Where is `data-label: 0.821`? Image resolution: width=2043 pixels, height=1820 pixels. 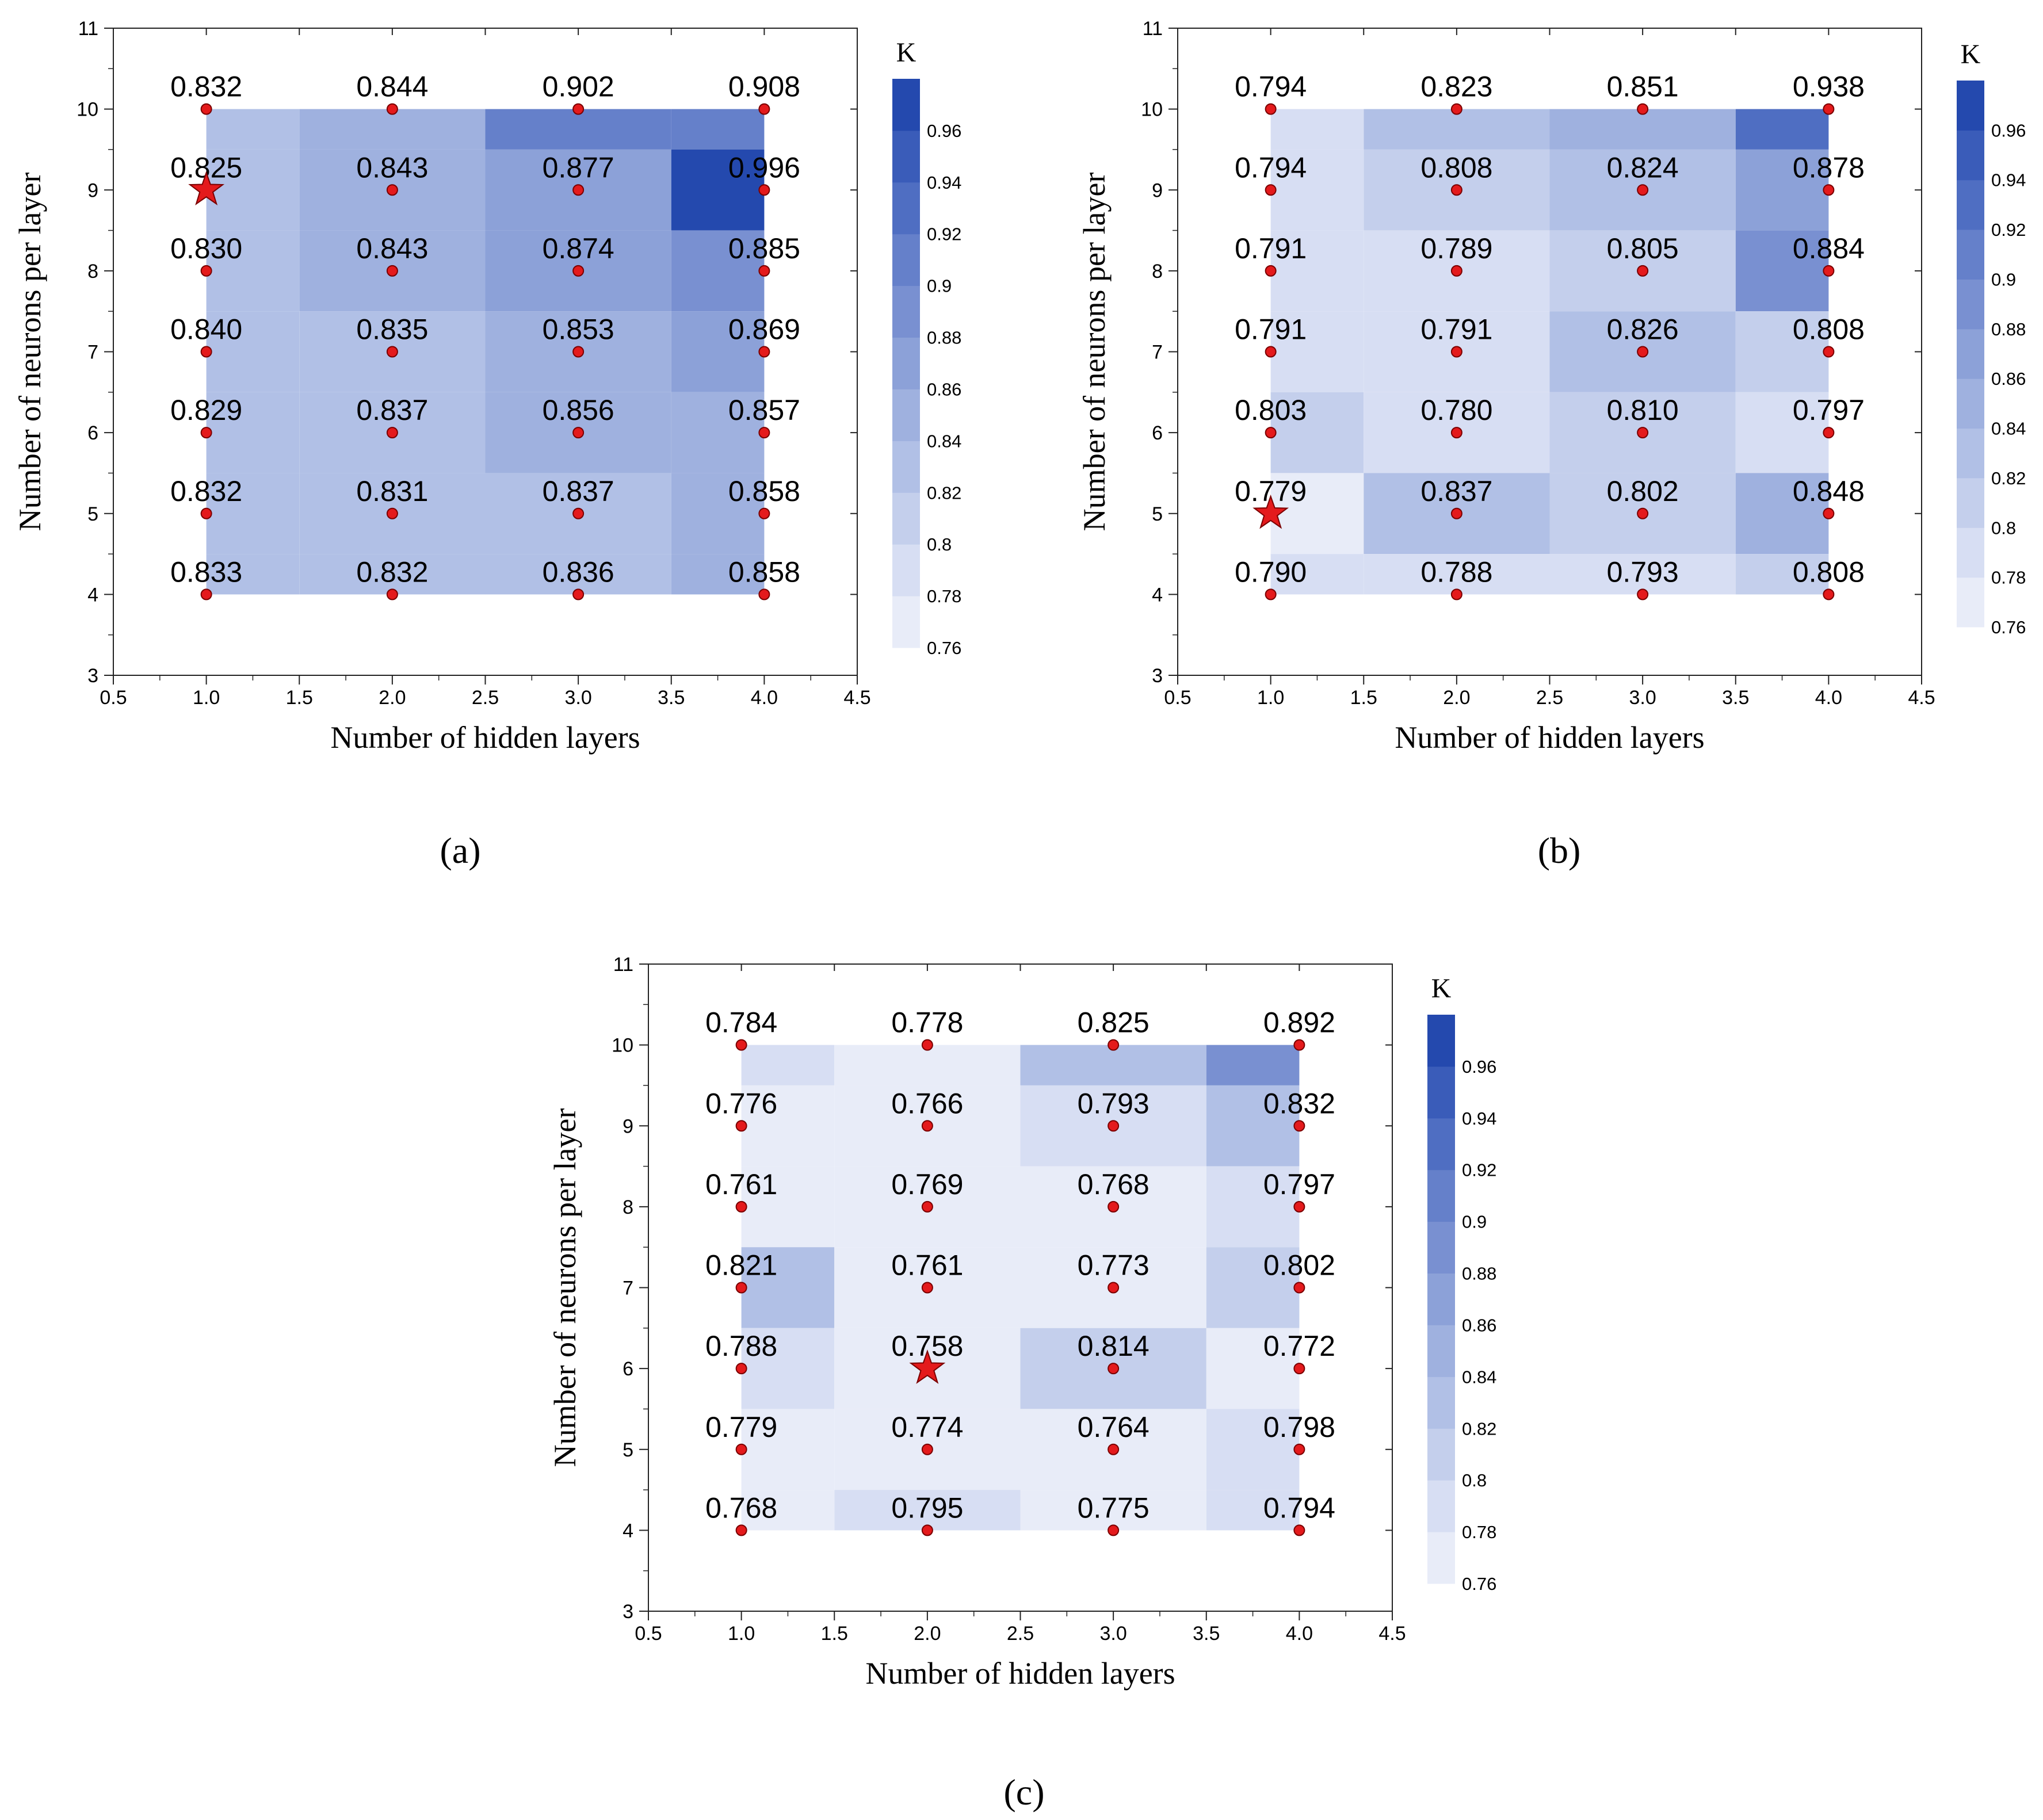 data-label: 0.821 is located at coordinates (741, 1265).